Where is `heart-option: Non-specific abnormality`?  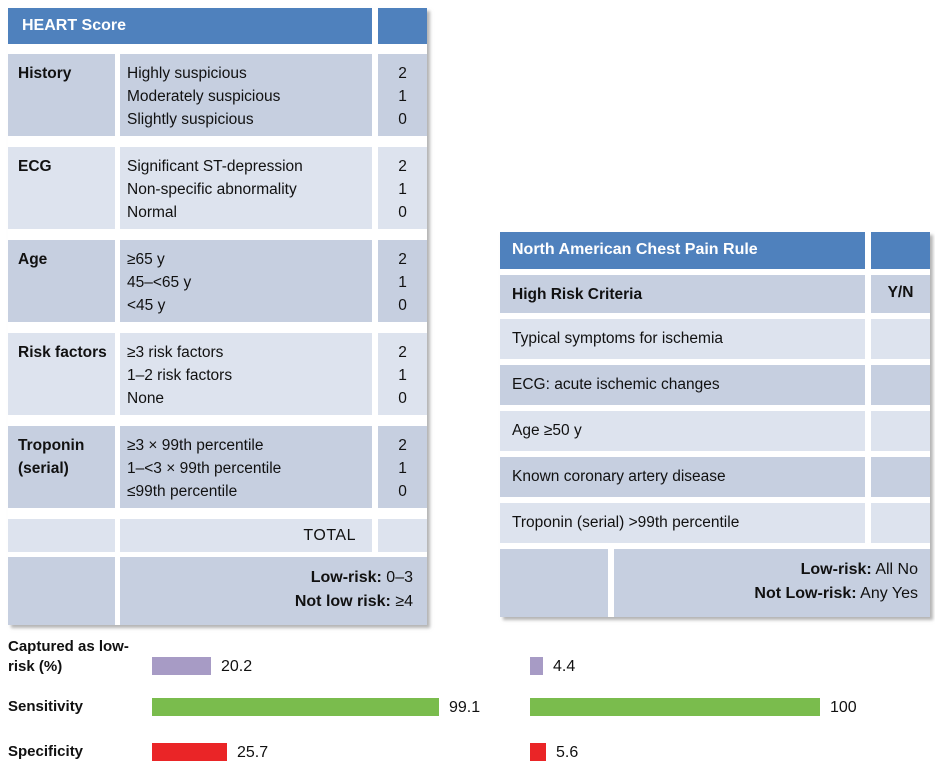
heart-option: Non-specific abnormality is located at coordinates (212, 189).